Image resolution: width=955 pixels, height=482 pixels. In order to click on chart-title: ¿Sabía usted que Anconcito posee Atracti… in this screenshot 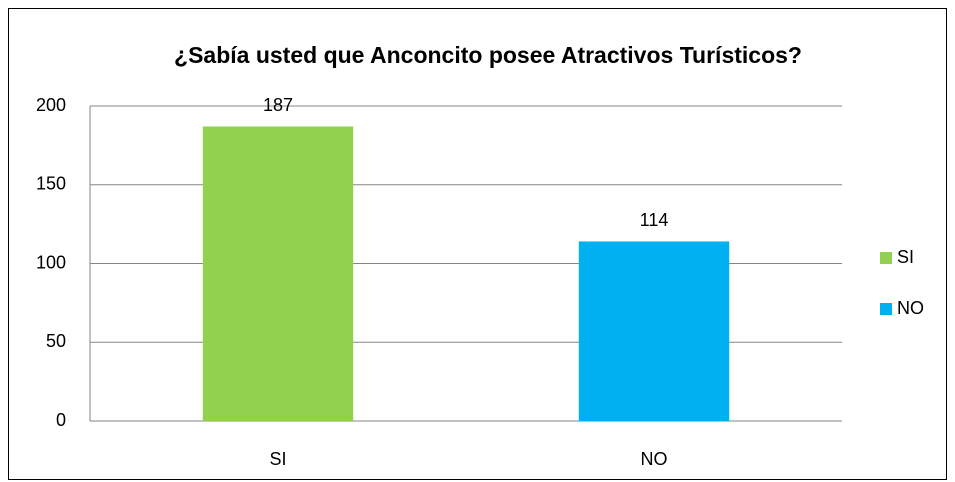, I will do `click(488, 55)`.